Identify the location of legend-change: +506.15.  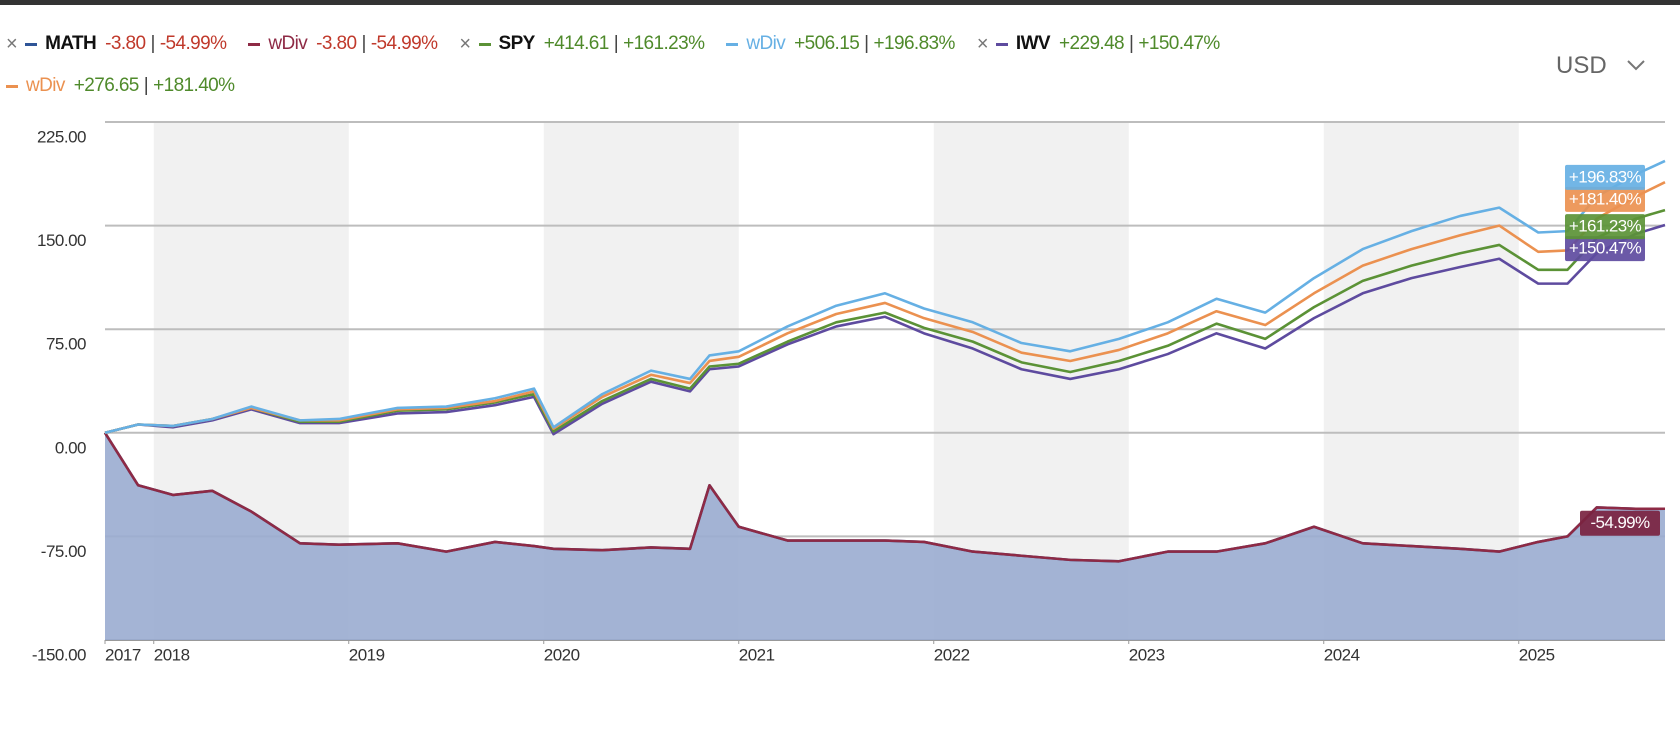
(827, 43).